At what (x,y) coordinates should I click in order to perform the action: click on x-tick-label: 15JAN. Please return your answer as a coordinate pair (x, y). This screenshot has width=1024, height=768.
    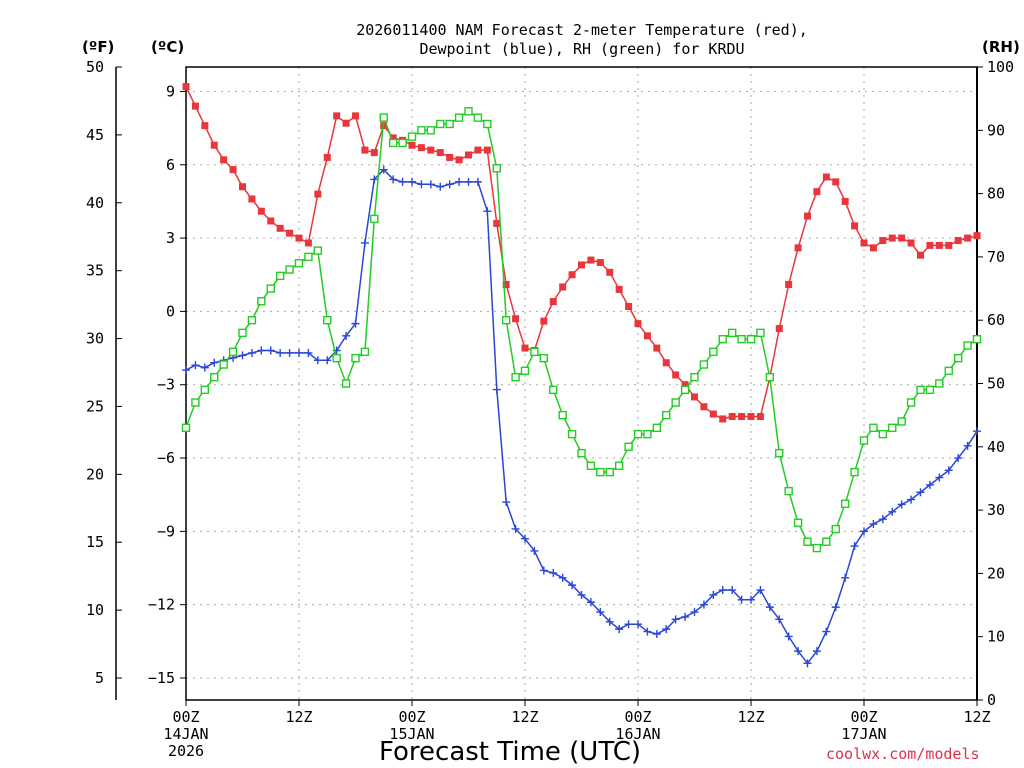
    Looking at the image, I should click on (411, 734).